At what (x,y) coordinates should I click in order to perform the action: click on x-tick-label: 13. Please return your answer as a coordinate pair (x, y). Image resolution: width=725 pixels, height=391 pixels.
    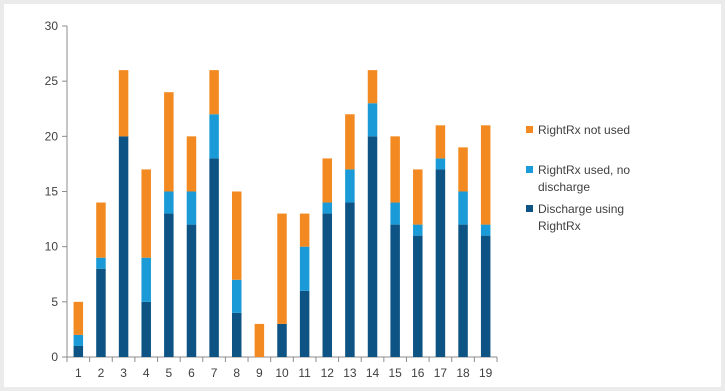
    Looking at the image, I should click on (350, 373).